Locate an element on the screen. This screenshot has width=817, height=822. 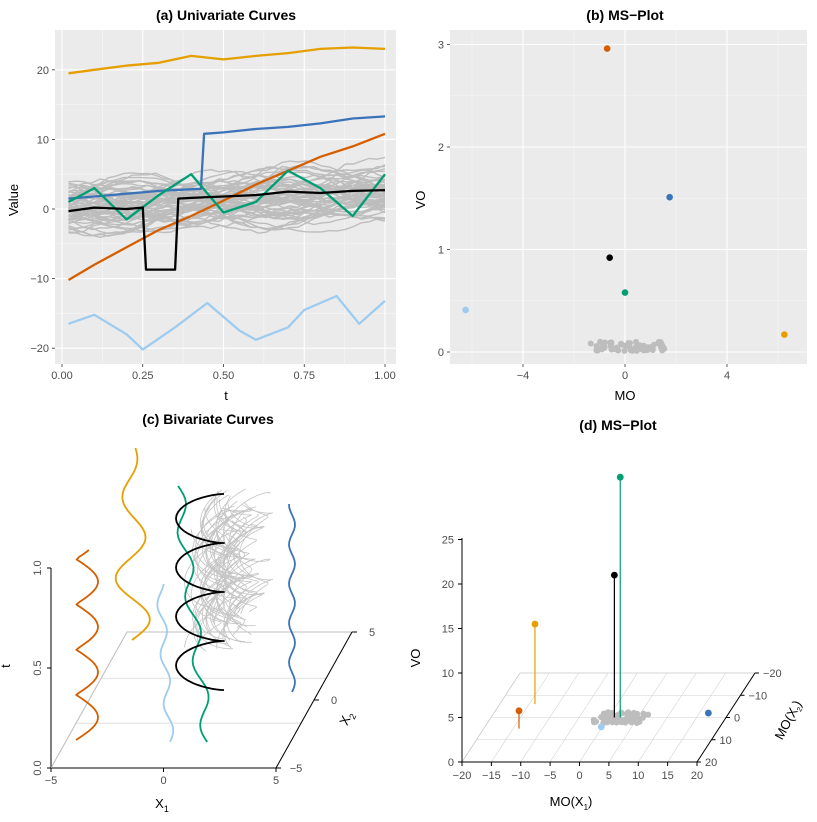
panel-b-xlabel: MO is located at coordinates (625, 395).